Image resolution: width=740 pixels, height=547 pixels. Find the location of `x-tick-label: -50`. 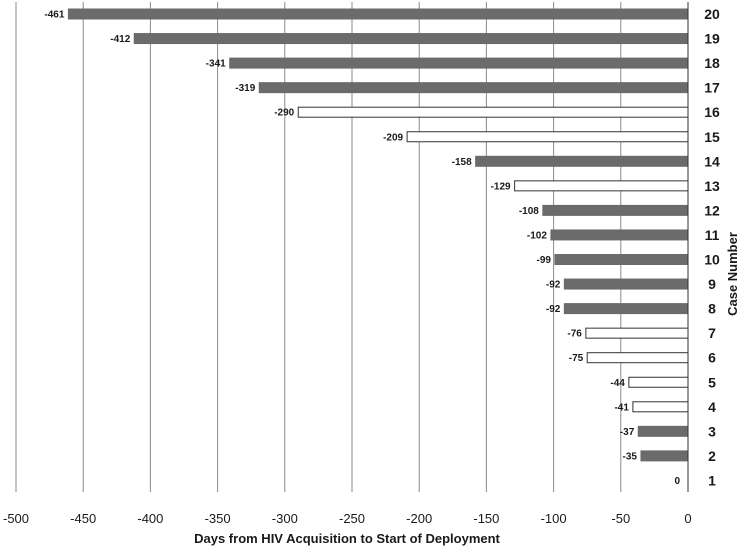

x-tick-label: -50 is located at coordinates (620, 518).